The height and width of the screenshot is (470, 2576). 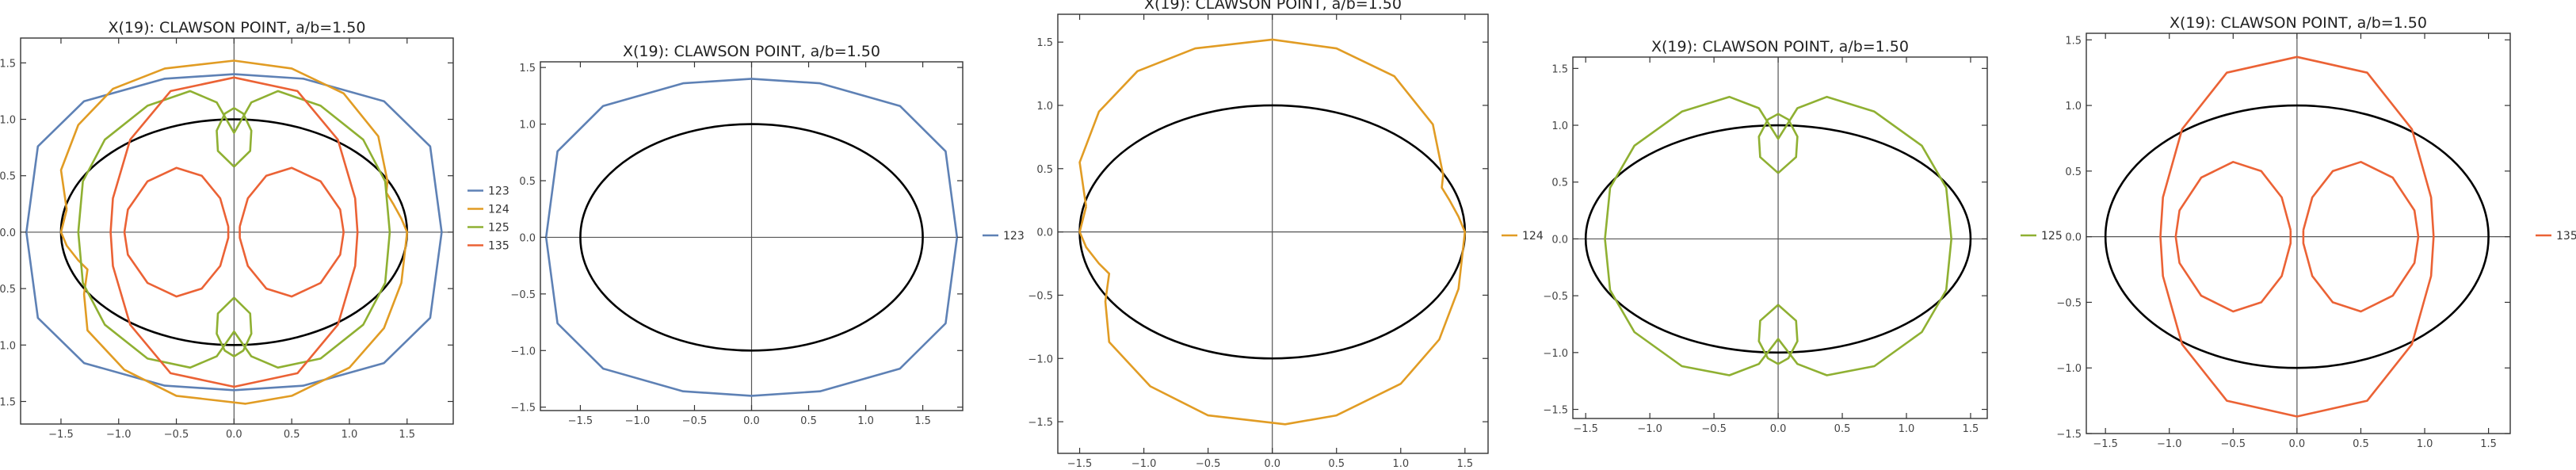 What do you see at coordinates (499, 191) in the screenshot?
I see `legend-label-123: 123` at bounding box center [499, 191].